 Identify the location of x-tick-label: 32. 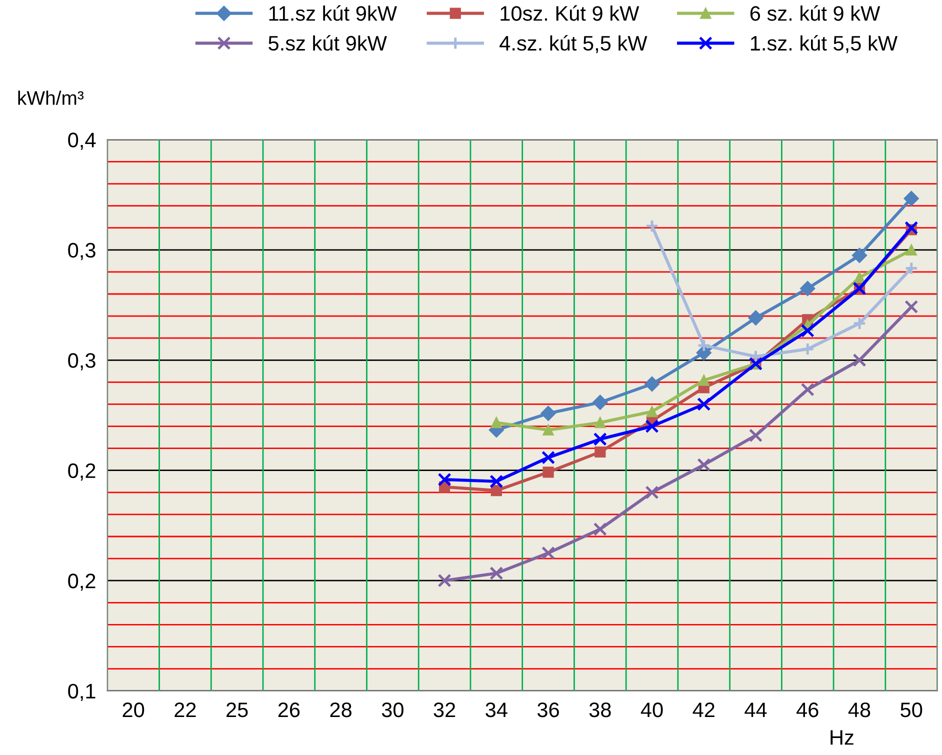
(445, 710).